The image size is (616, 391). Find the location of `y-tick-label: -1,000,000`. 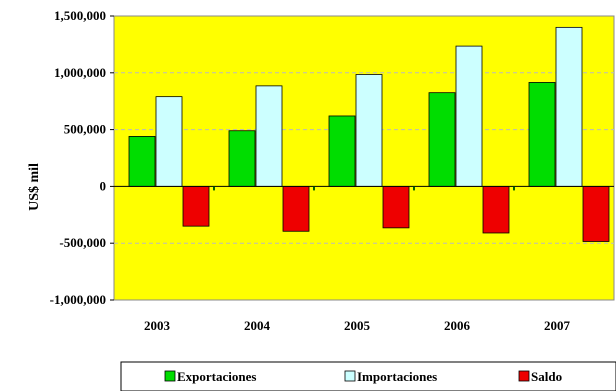

y-tick-label: -1,000,000 is located at coordinates (78, 299).